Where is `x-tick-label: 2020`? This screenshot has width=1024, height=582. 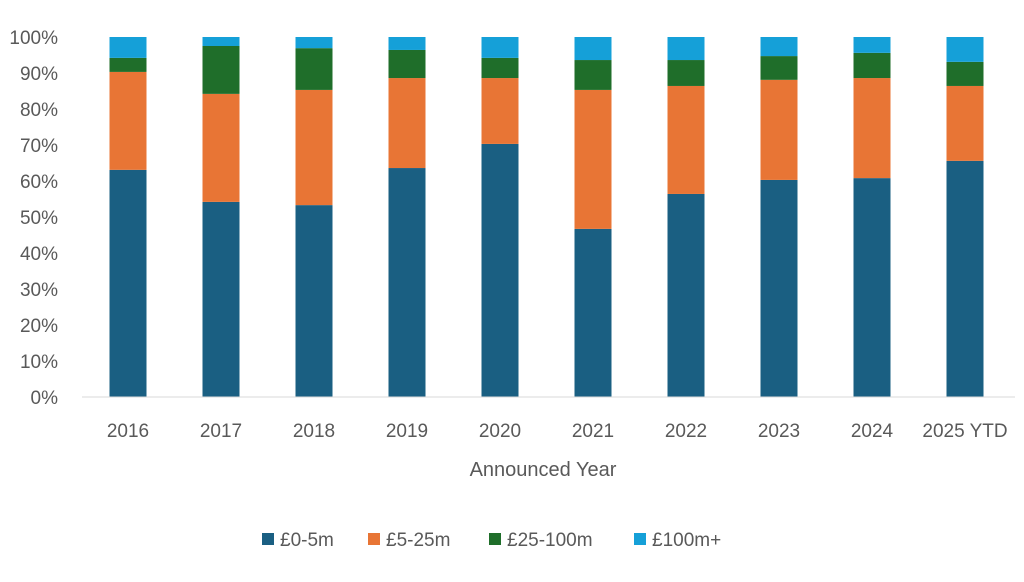
x-tick-label: 2020 is located at coordinates (500, 431).